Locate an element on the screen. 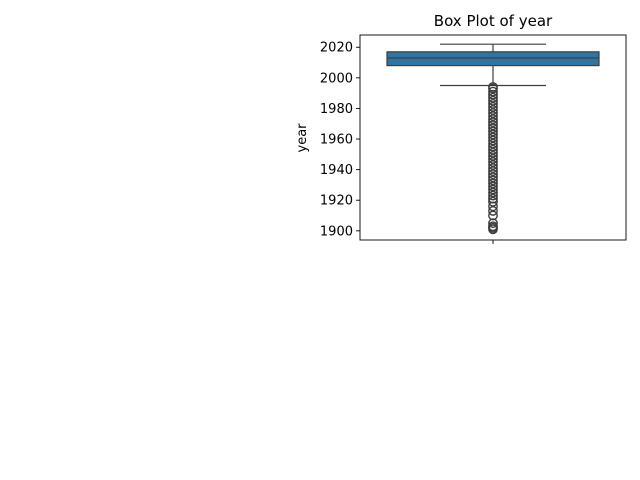  y-tick-label: 1920 is located at coordinates (336, 201).